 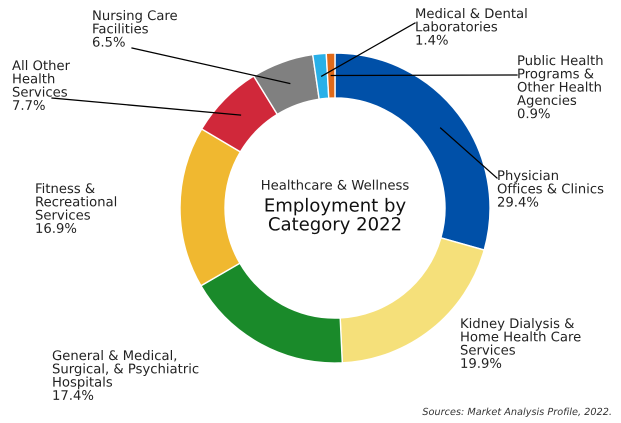 I want to click on slice-label: All Other Health Services, so click(x=41, y=78).